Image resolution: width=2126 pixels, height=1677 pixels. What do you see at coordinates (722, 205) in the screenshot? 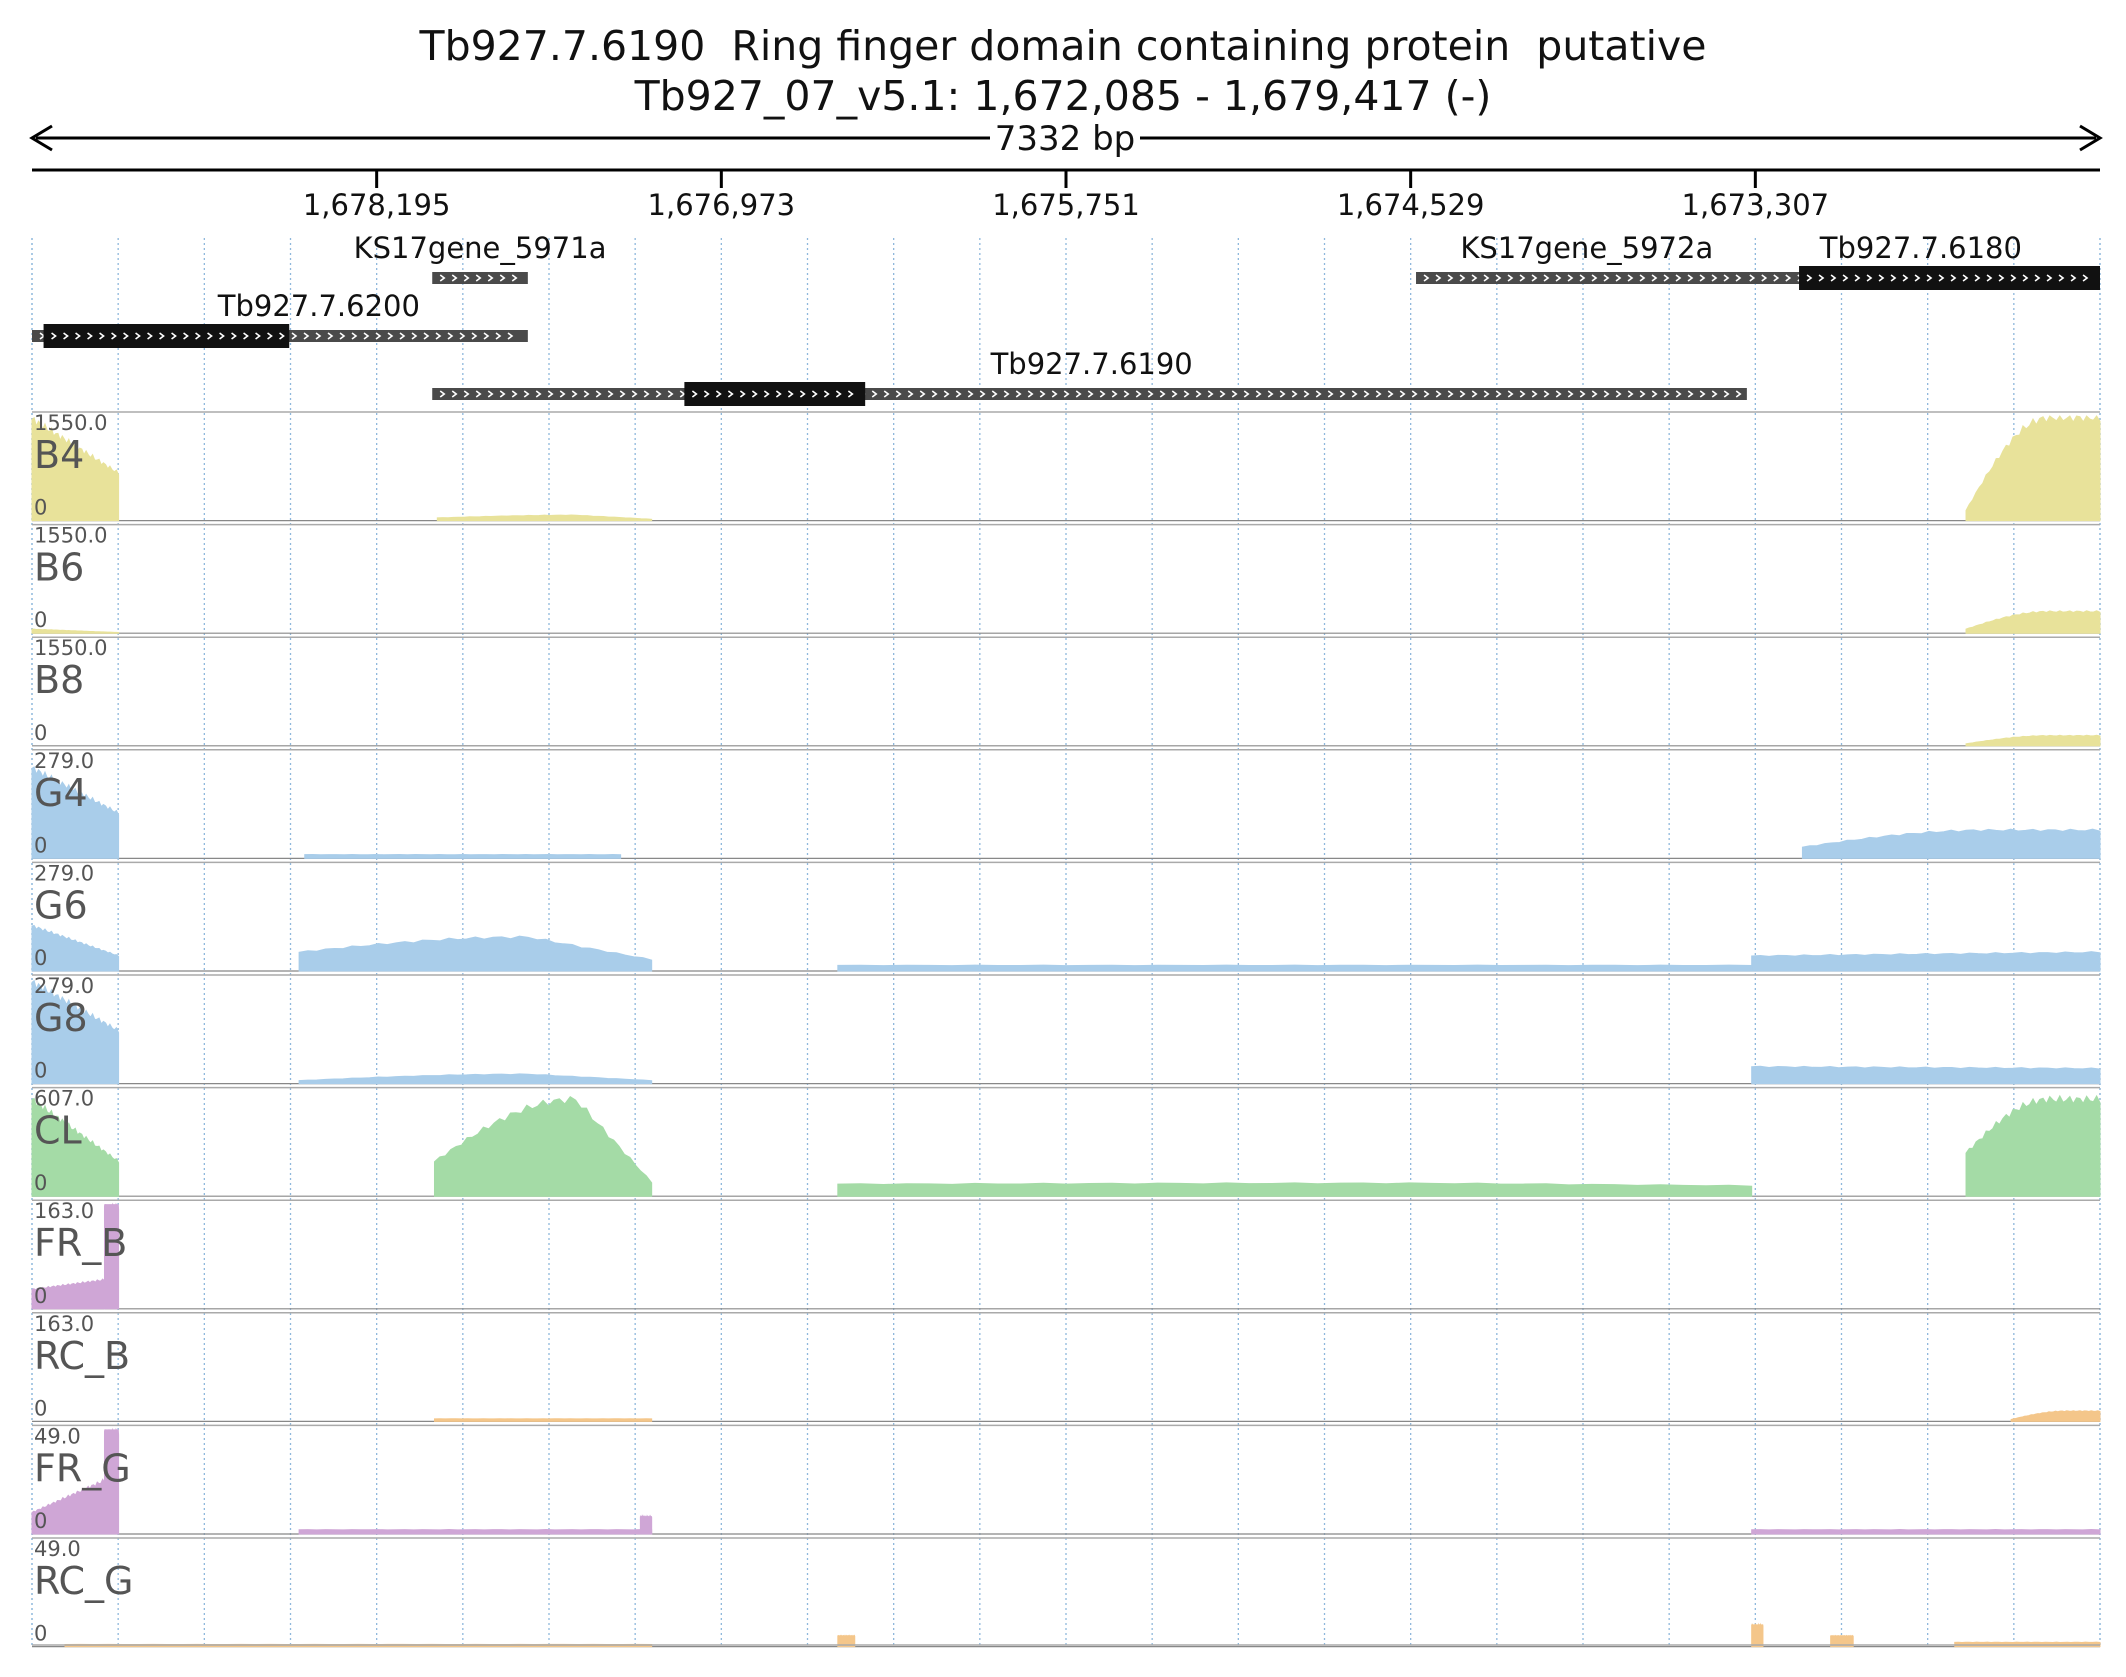
I see `ruler-tick-label: 1,676,973` at bounding box center [722, 205].